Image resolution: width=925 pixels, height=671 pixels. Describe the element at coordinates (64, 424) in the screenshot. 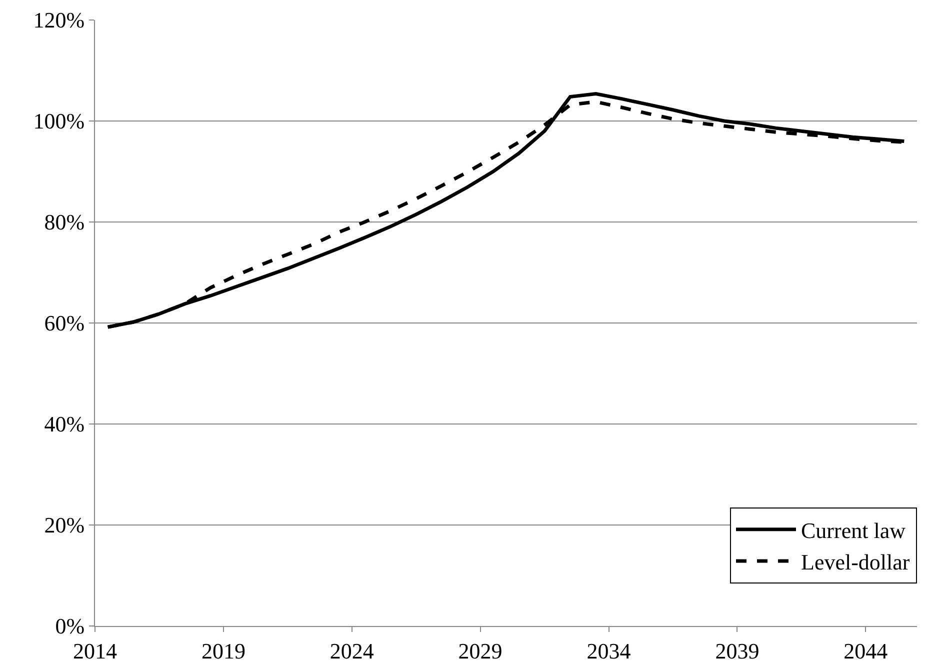

I see `y-tick-label: 40%` at that location.